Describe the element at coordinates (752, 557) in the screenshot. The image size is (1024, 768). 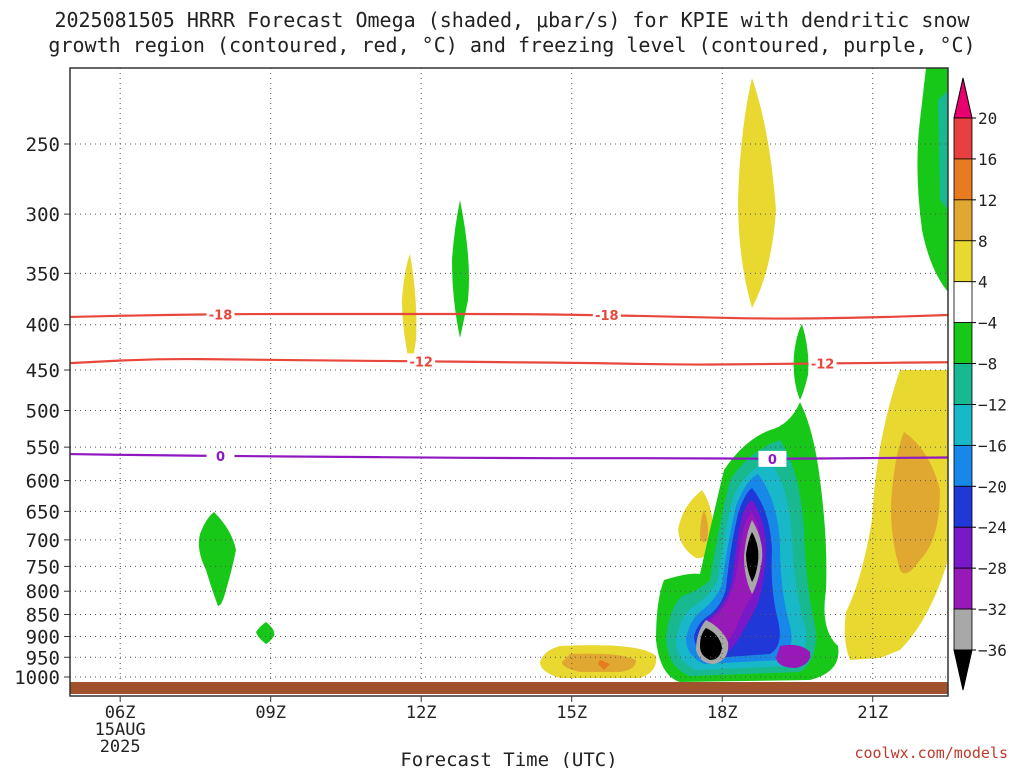
I see `omega-region-main-black-upper` at that location.